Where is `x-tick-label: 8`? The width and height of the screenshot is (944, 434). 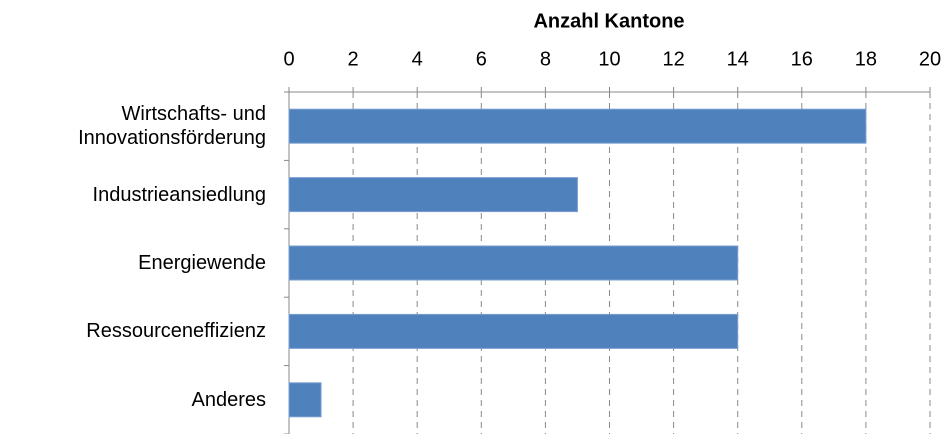
x-tick-label: 8 is located at coordinates (545, 59).